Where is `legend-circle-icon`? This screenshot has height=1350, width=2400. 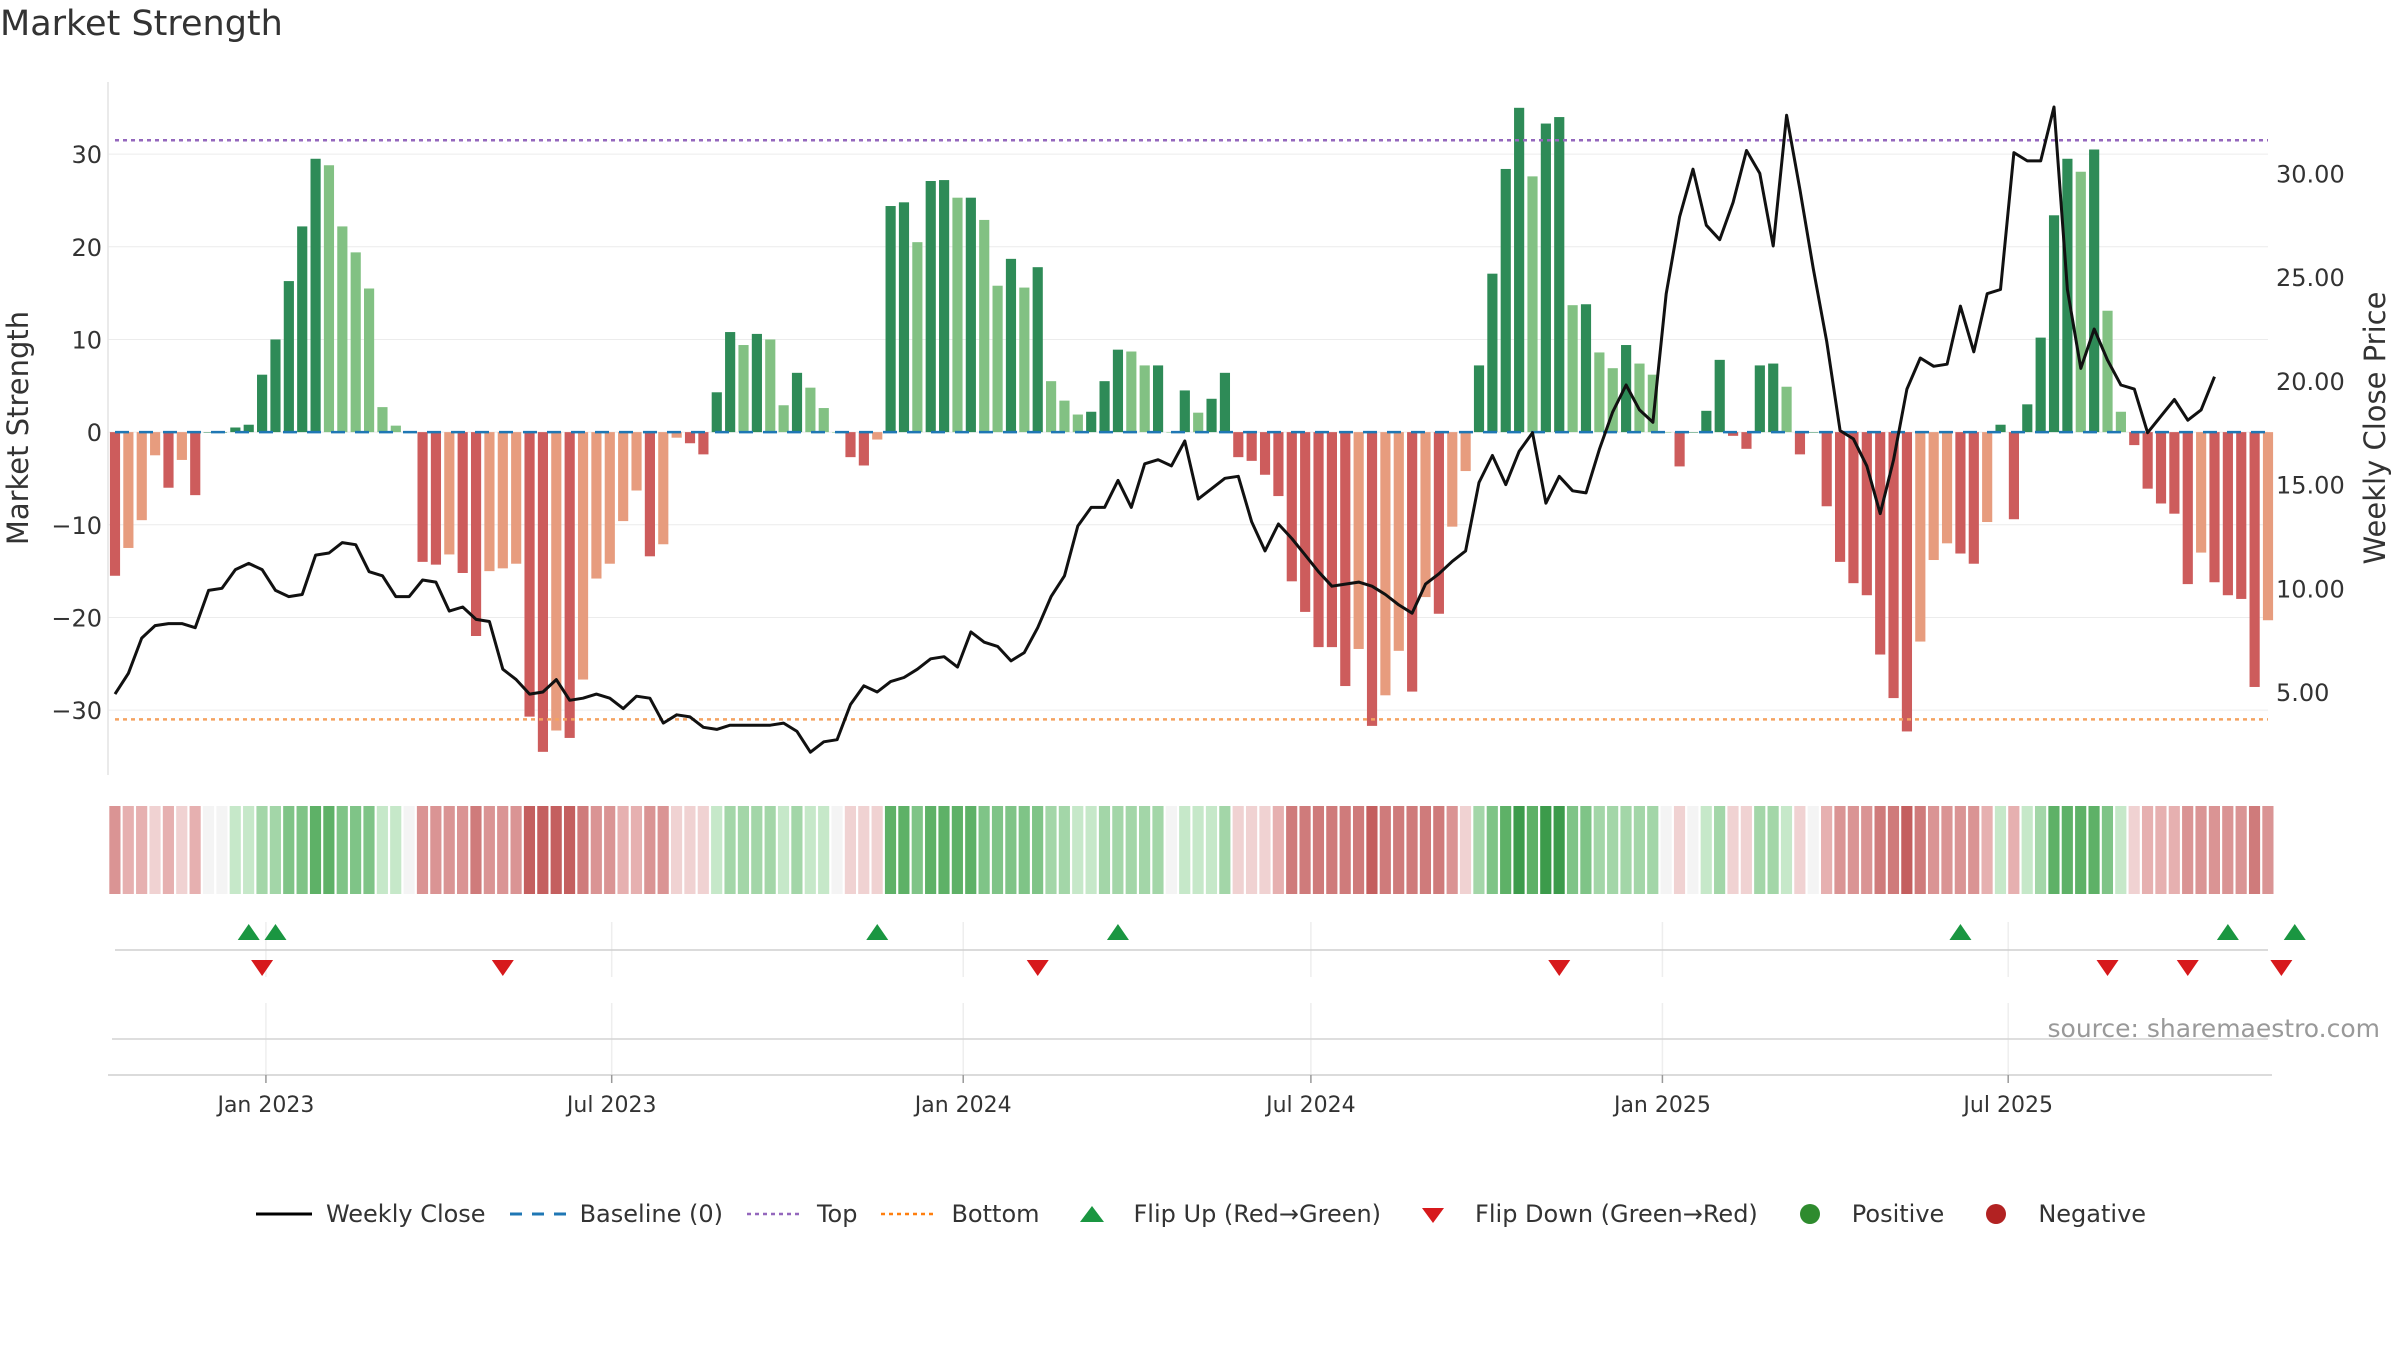 legend-circle-icon is located at coordinates (1809, 1214).